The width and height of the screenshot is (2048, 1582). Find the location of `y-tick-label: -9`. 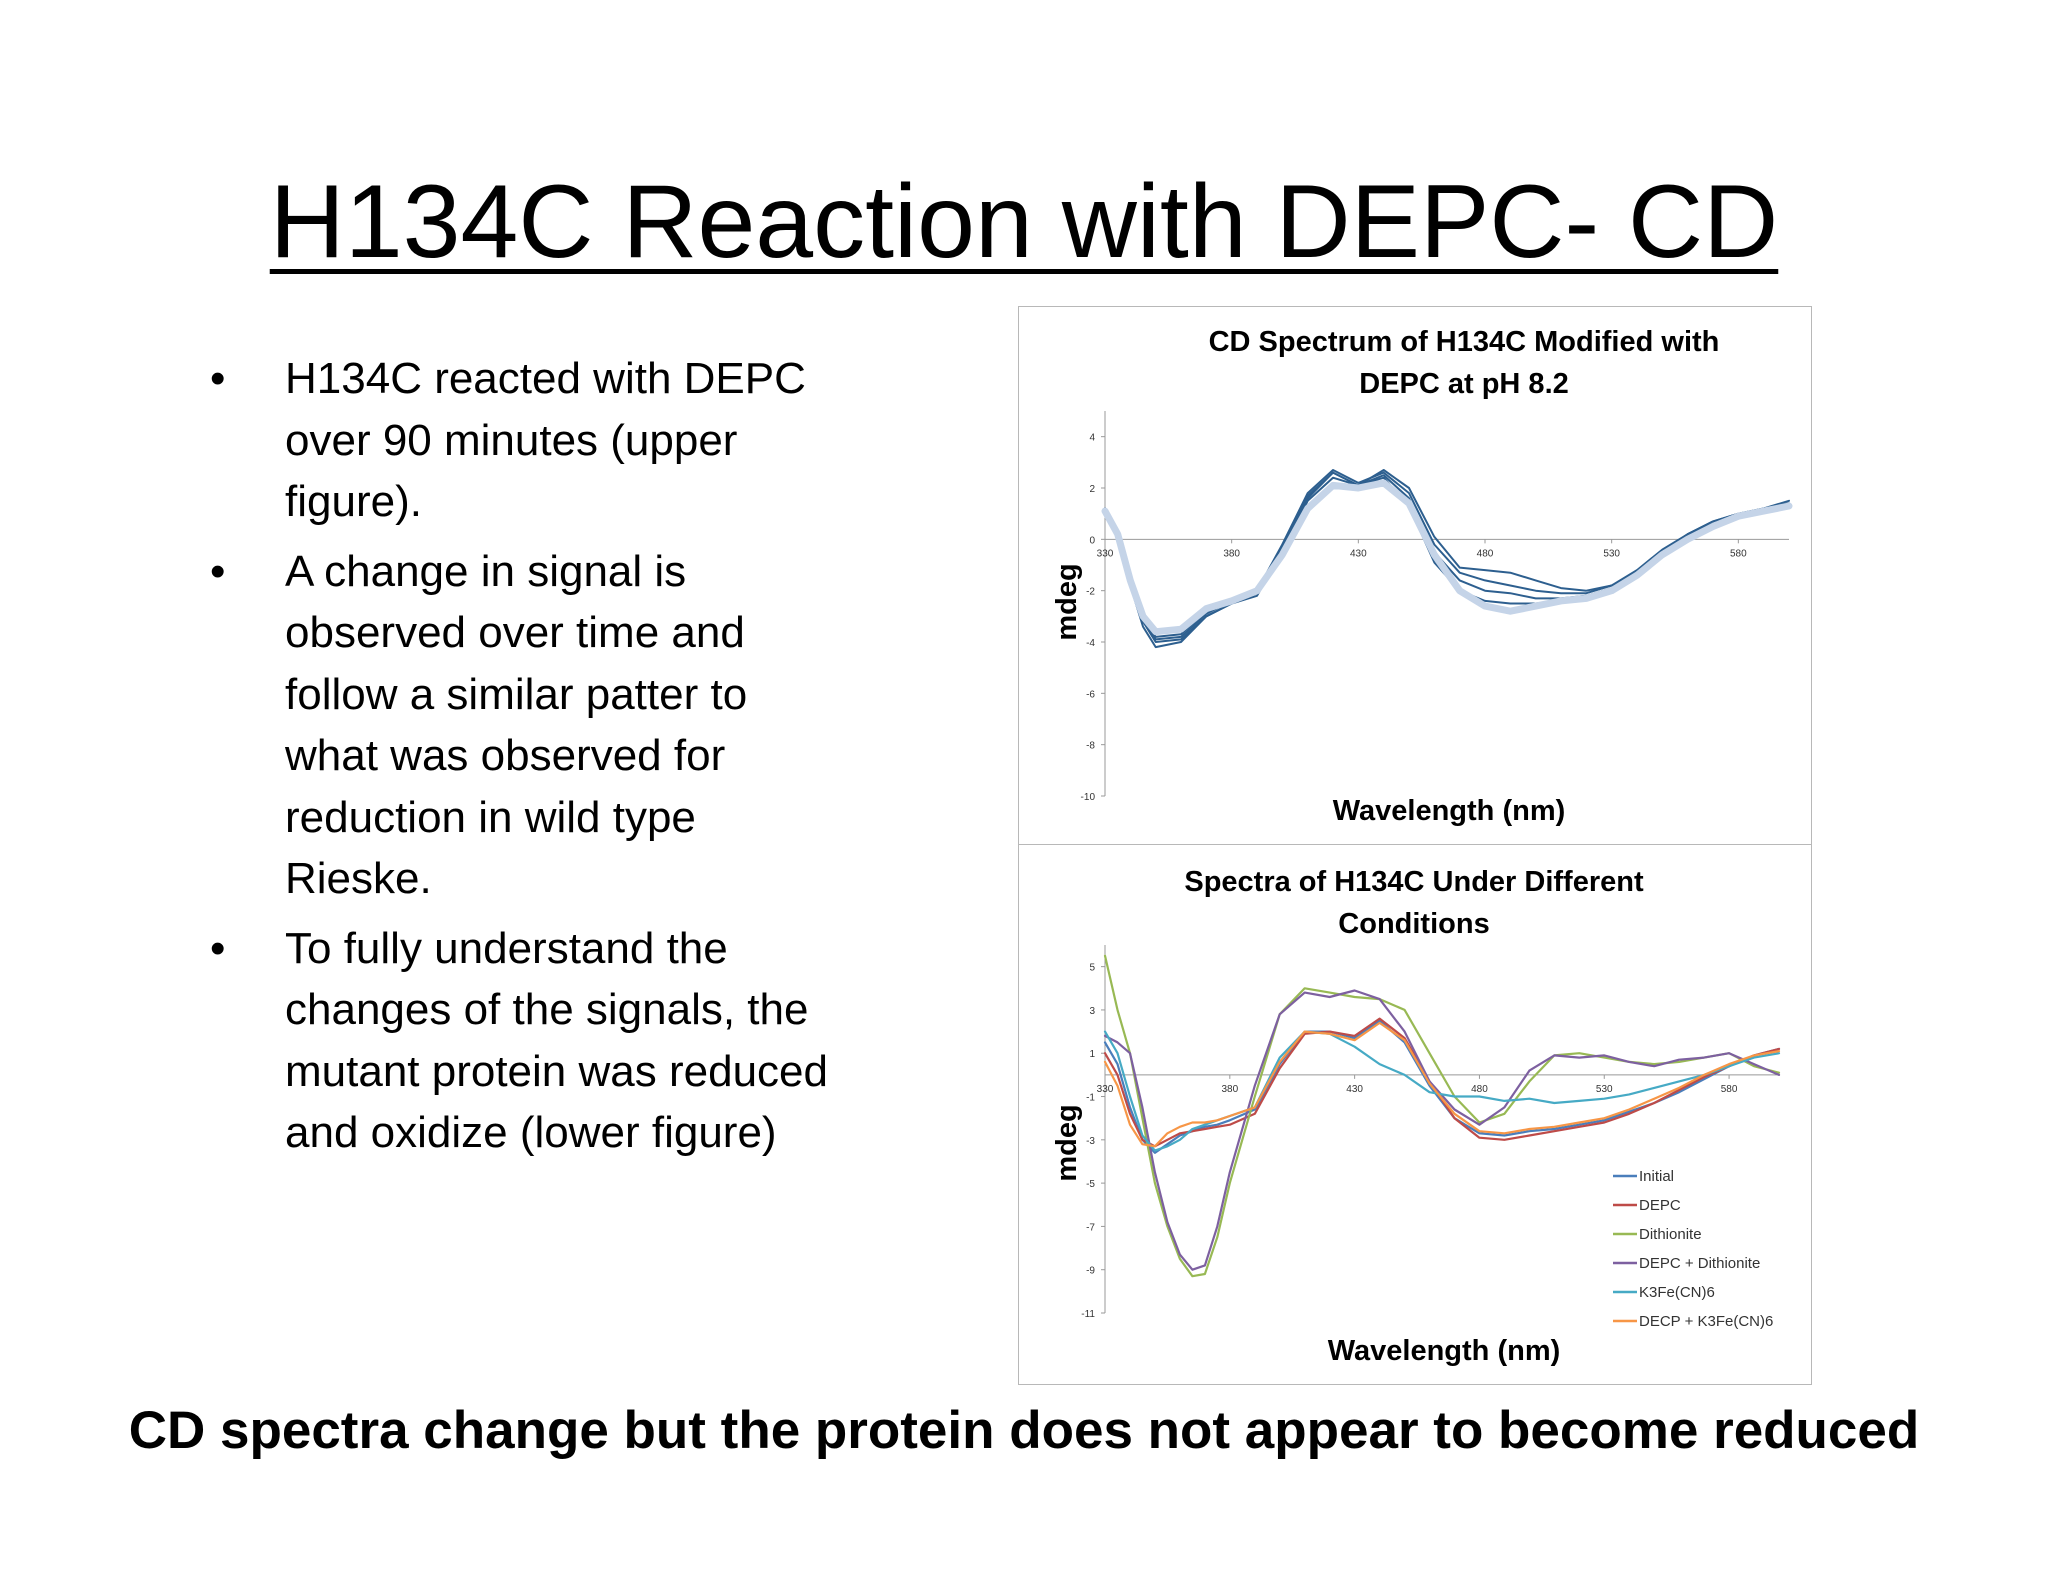

y-tick-label: -9 is located at coordinates (1090, 1271).